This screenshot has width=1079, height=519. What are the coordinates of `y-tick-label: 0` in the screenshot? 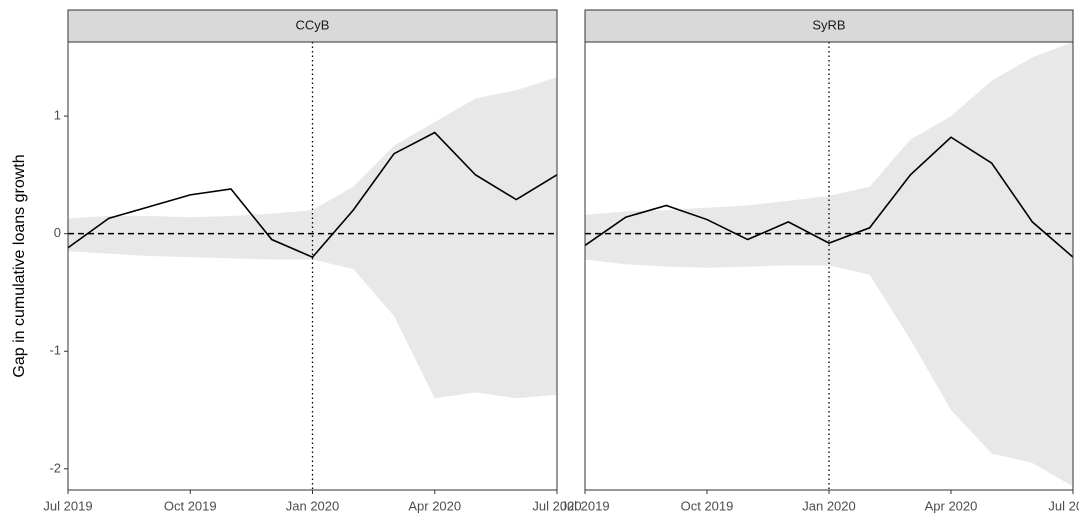 It's located at (57, 232).